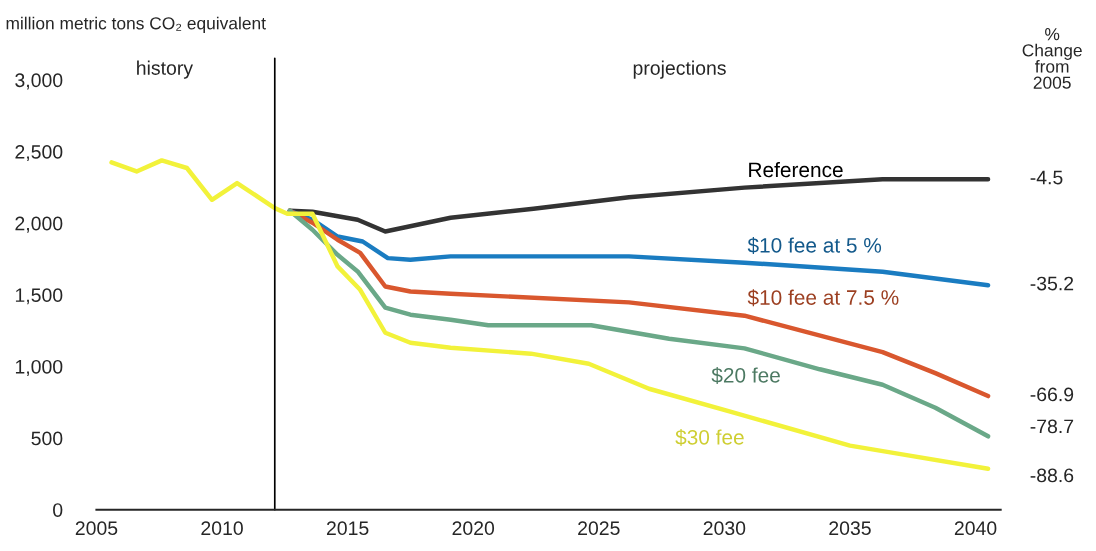 The image size is (1096, 551). Describe the element at coordinates (1052, 426) in the screenshot. I see `text: -78.7` at that location.